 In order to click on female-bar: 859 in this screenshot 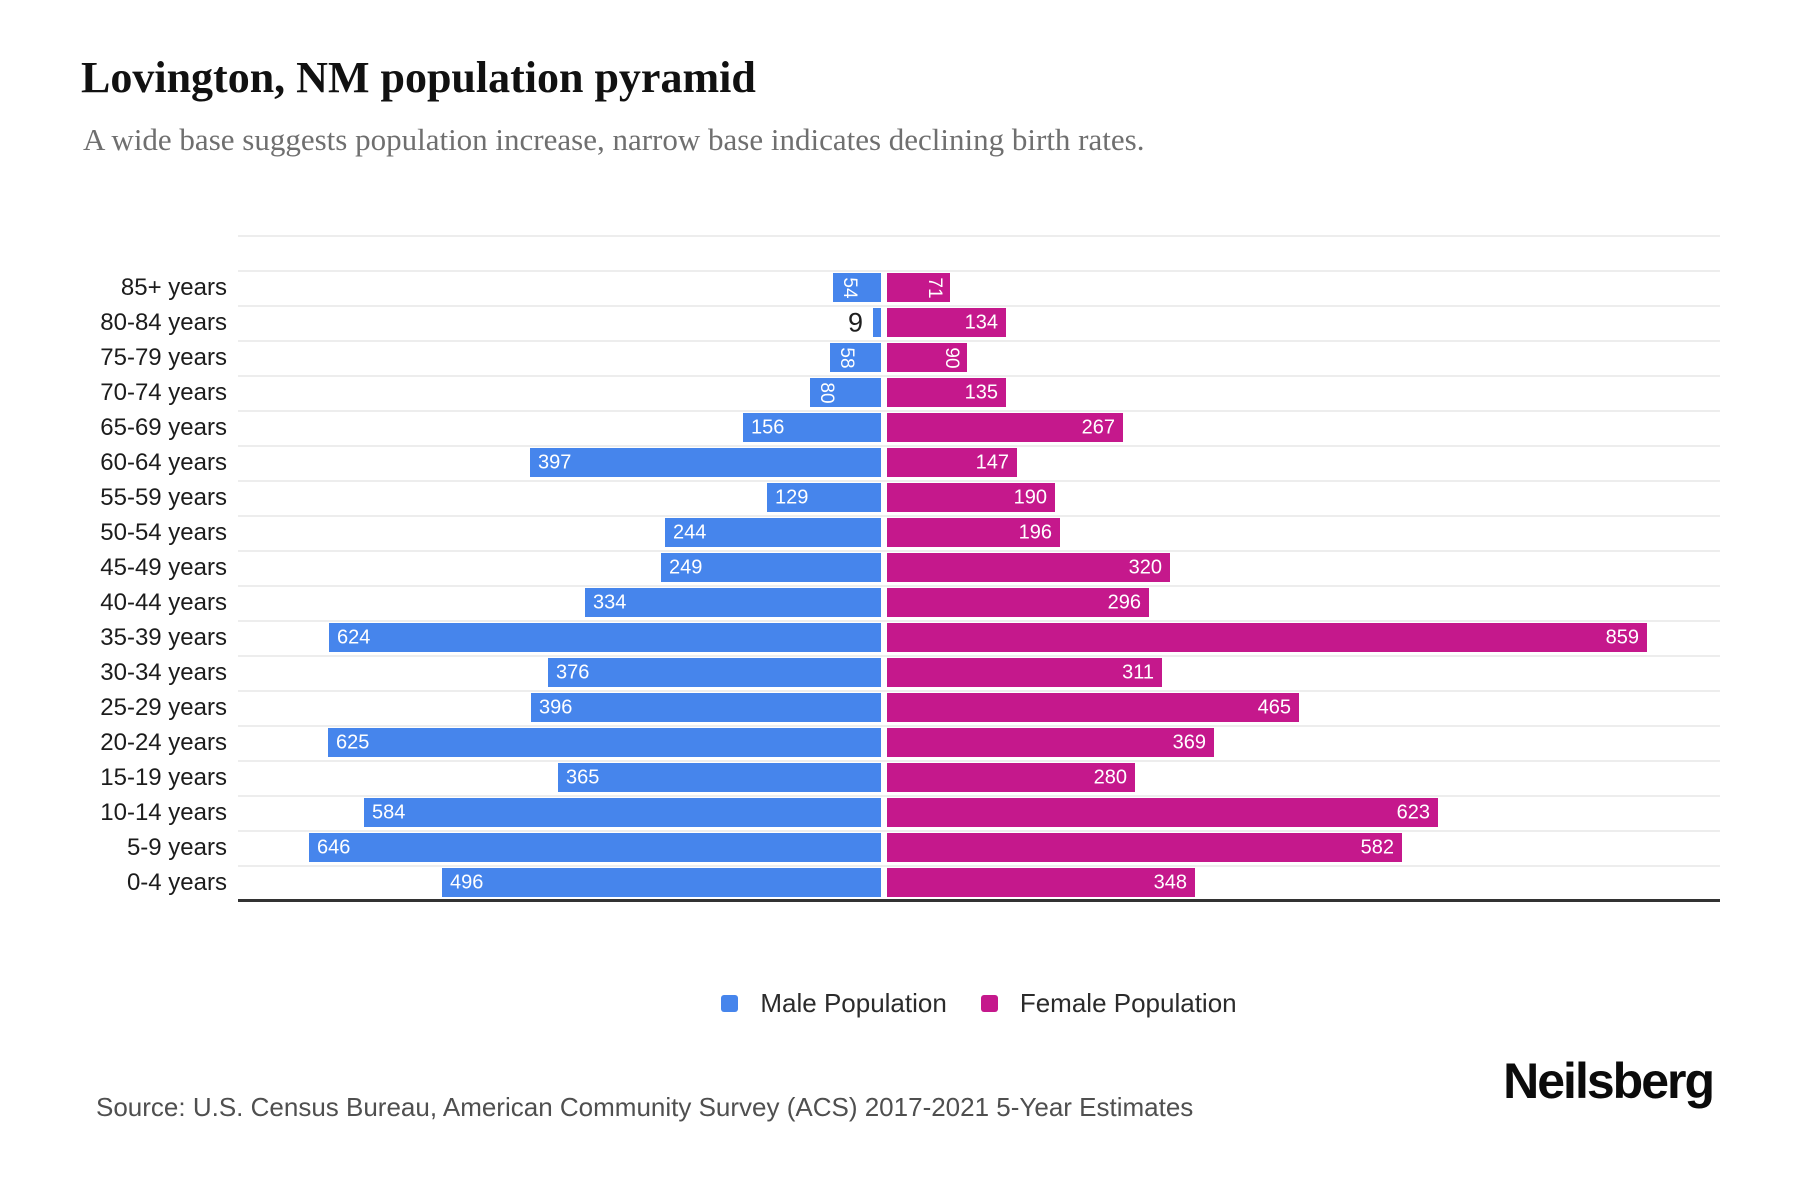, I will do `click(1267, 637)`.